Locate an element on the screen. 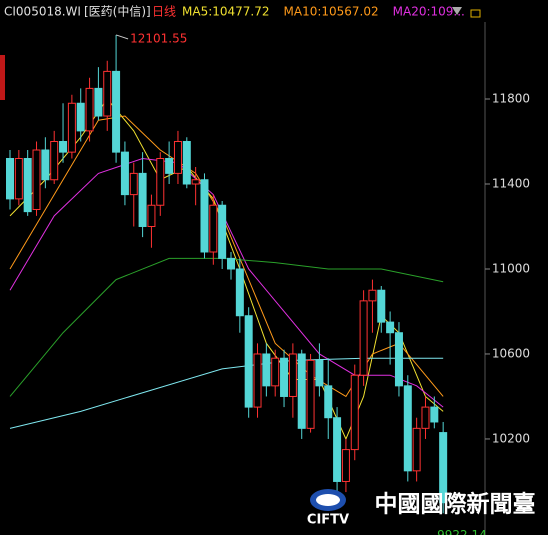 The image size is (548, 535). code: CI005018.WI is located at coordinates (42, 12).